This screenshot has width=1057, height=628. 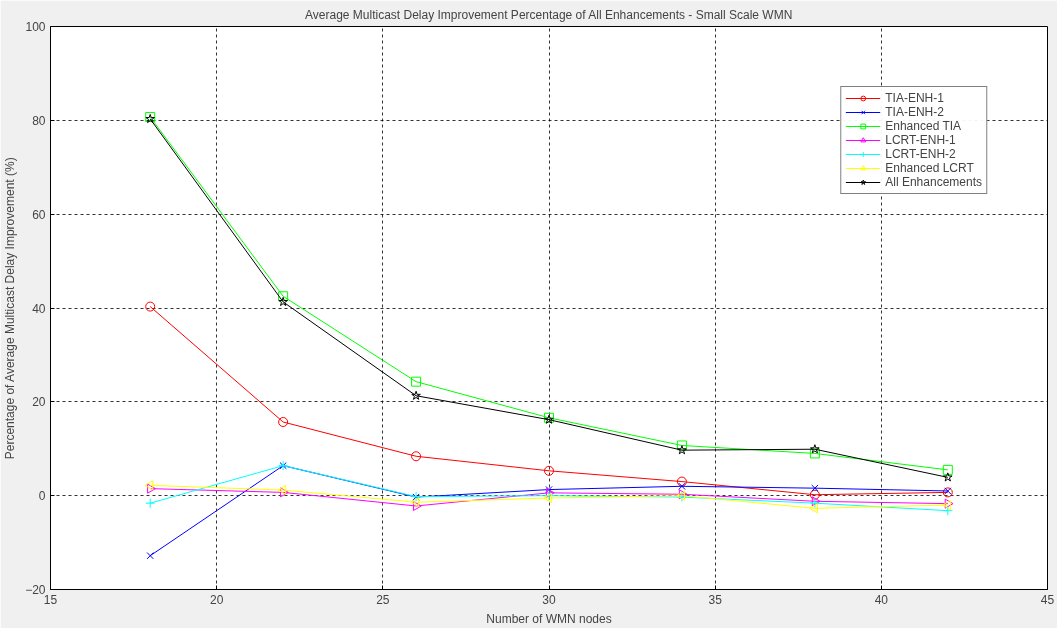 What do you see at coordinates (881, 599) in the screenshot?
I see `x-tick-label: 40` at bounding box center [881, 599].